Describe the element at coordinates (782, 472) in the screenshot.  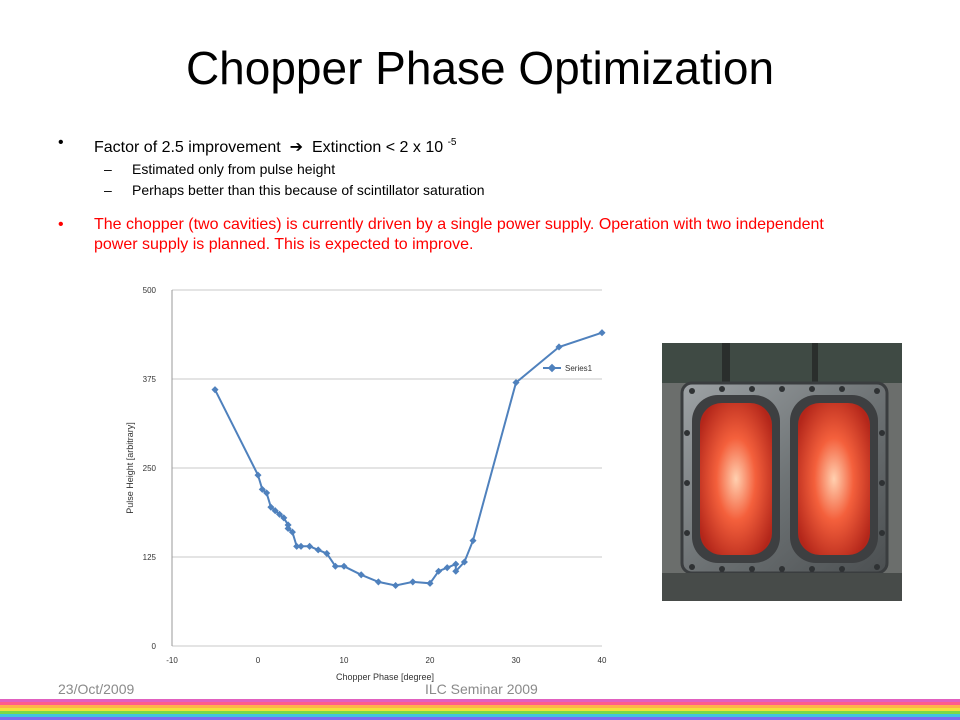
I see `chopper-cavity-photo` at that location.